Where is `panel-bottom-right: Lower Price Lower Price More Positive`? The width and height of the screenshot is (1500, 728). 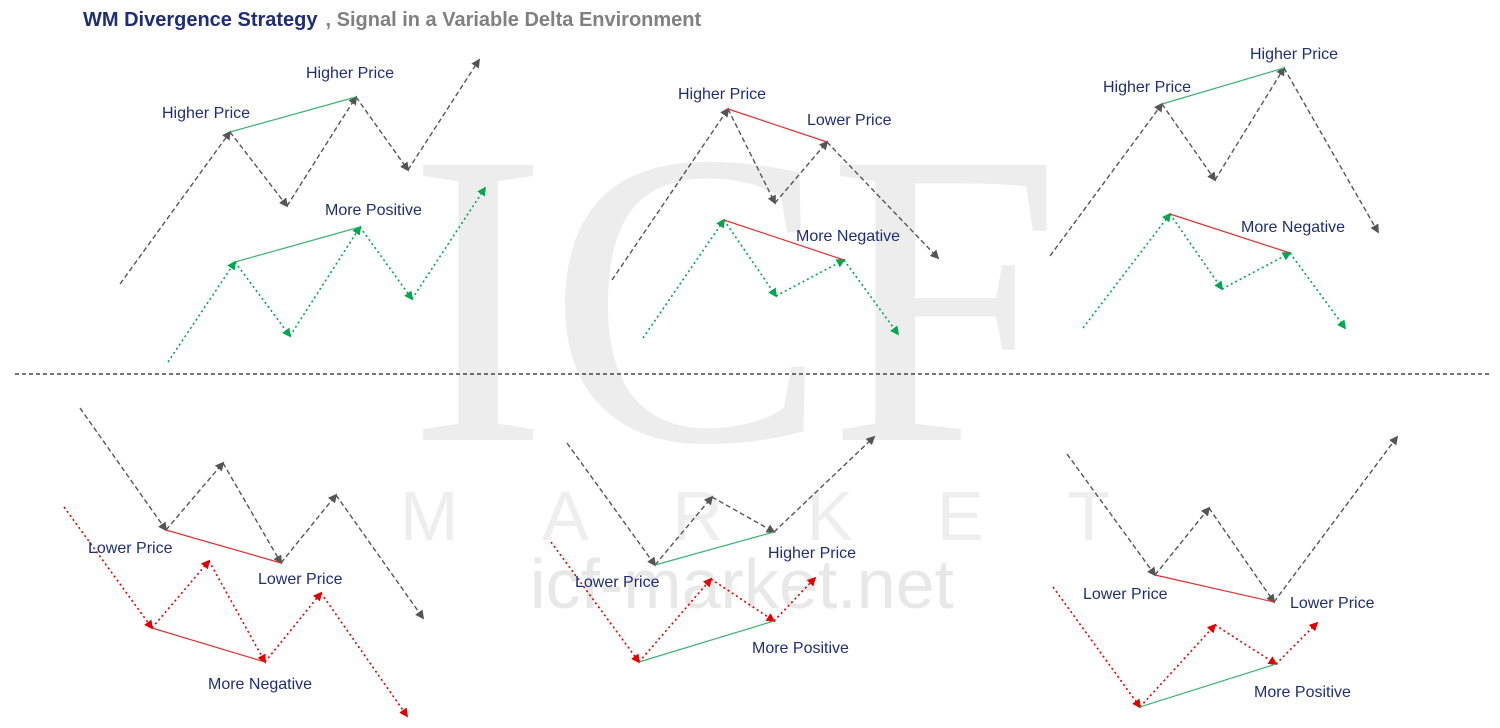
panel-bottom-right: Lower Price Lower Price More Positive is located at coordinates (1225, 572).